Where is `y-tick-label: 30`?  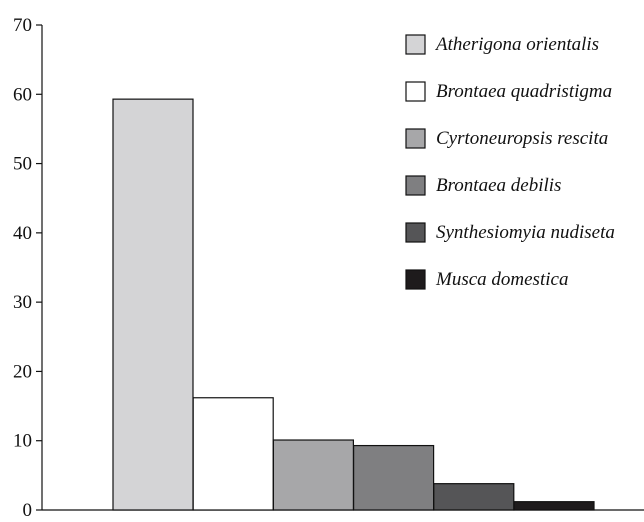
y-tick-label: 30 is located at coordinates (22, 302).